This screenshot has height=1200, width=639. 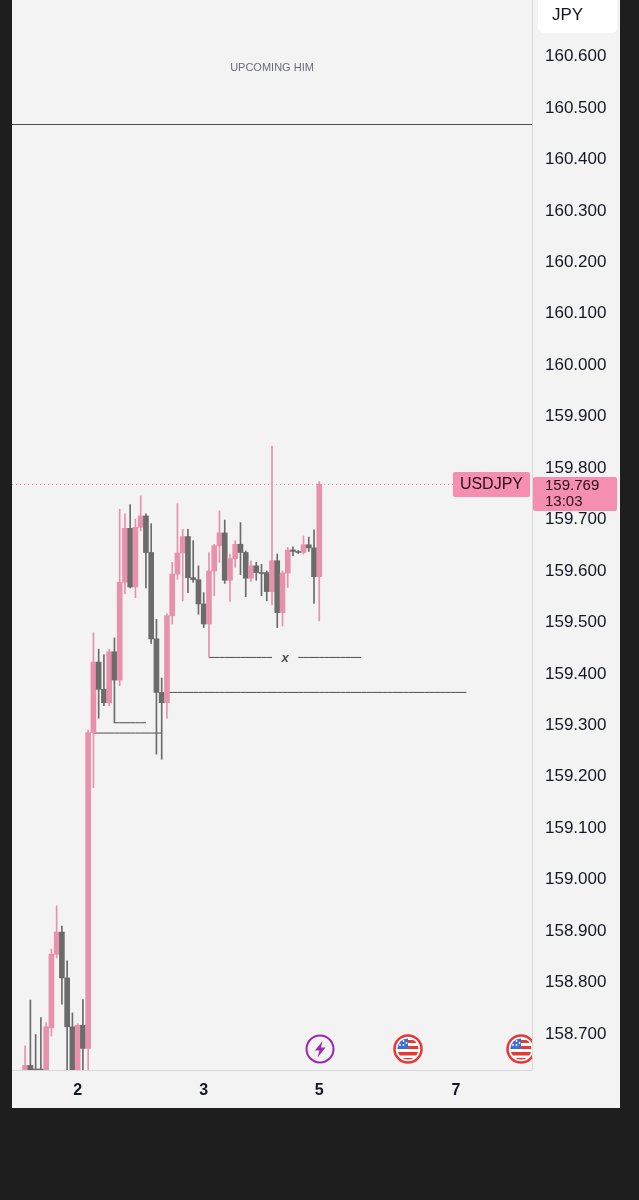 What do you see at coordinates (576, 416) in the screenshot?
I see `y-tick-label: 159.900` at bounding box center [576, 416].